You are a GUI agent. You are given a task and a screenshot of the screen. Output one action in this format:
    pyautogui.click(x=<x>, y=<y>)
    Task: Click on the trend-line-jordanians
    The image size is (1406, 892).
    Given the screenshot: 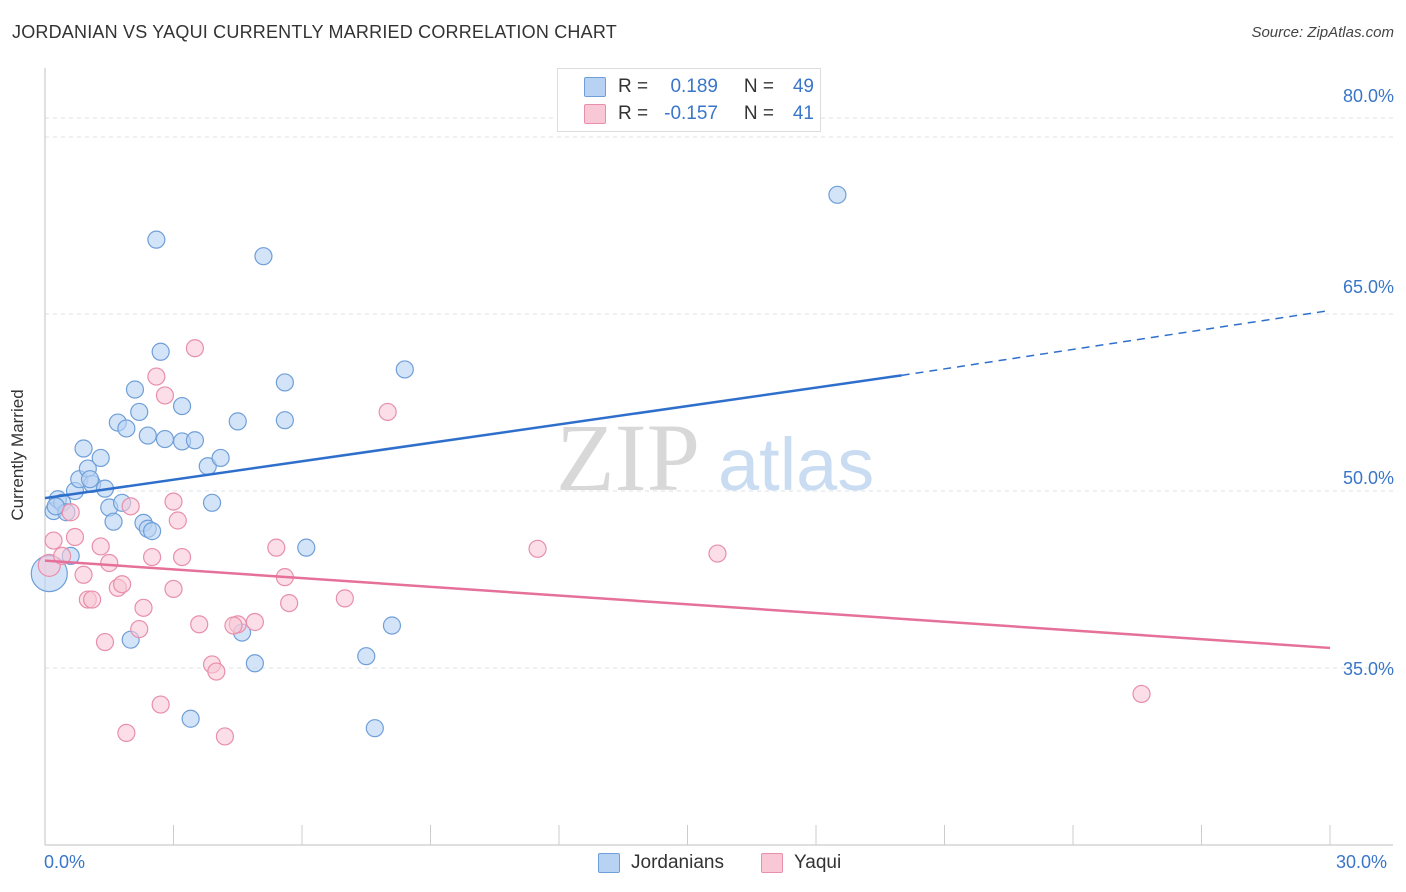 What is the action you would take?
    pyautogui.click(x=473, y=437)
    